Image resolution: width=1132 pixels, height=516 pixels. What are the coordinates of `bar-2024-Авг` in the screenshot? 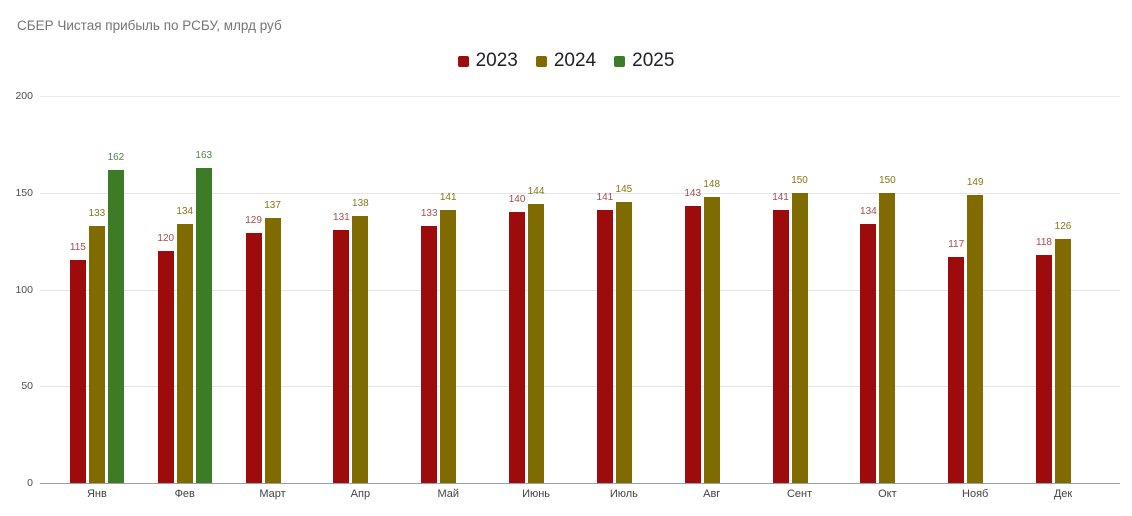 It's located at (711, 339).